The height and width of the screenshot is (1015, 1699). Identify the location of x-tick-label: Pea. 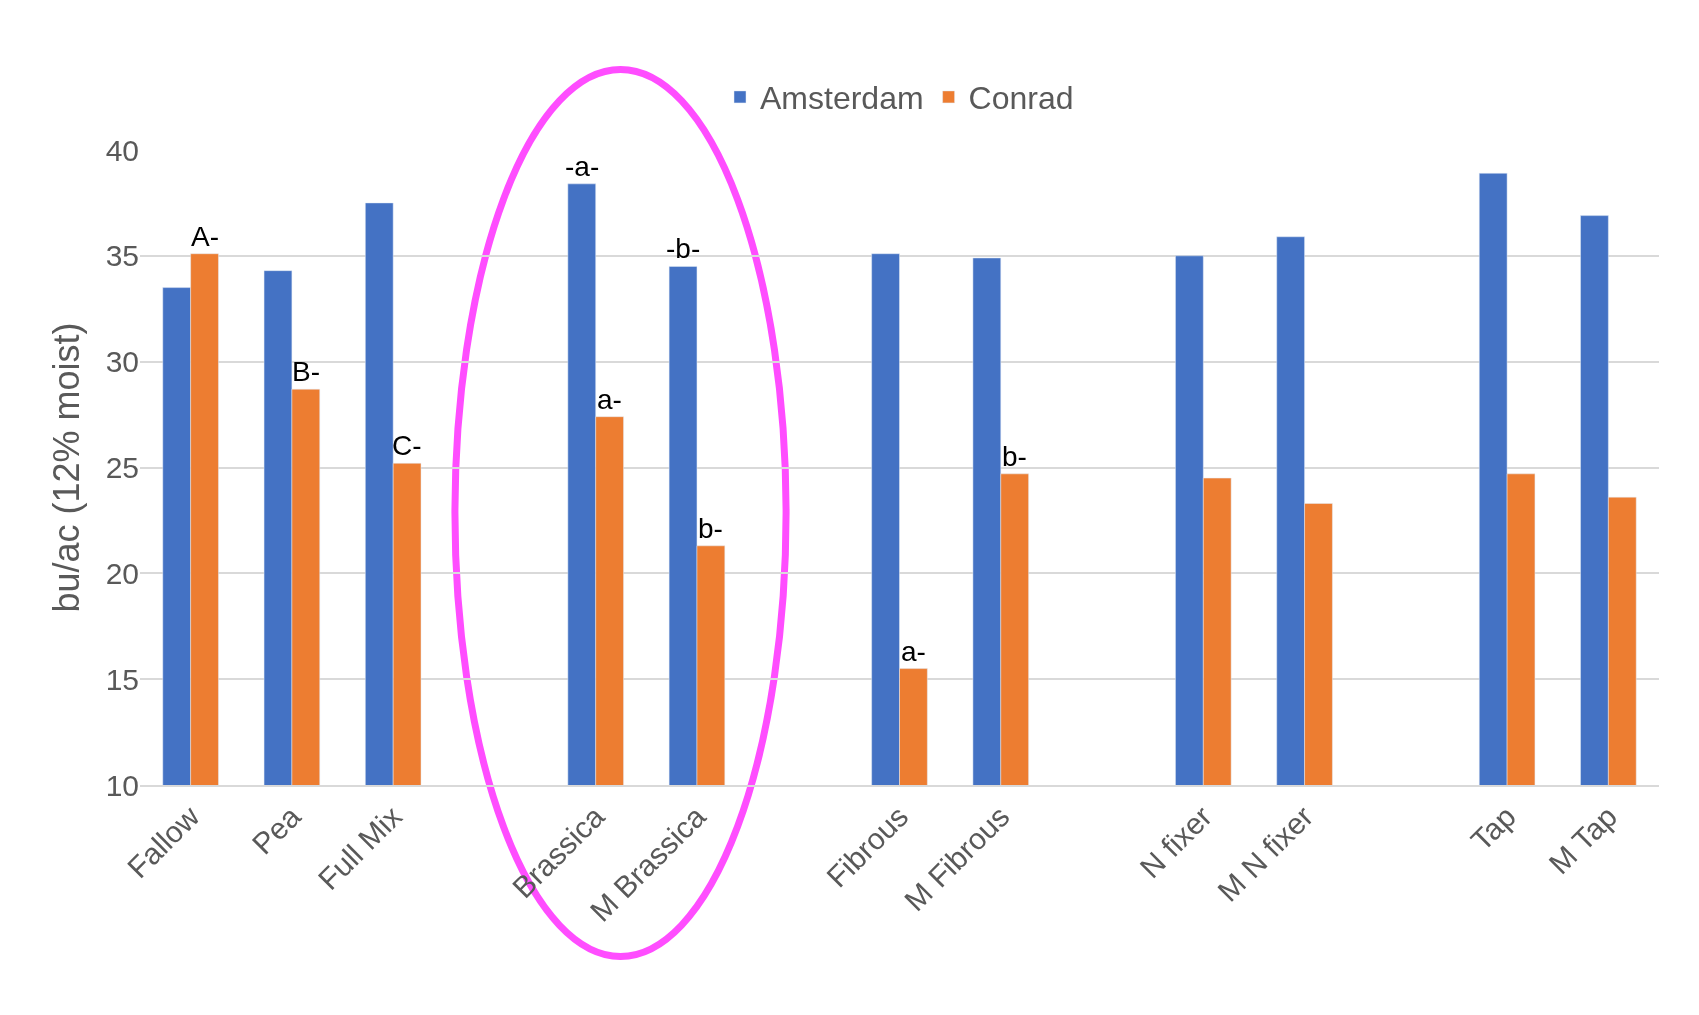
(276, 830).